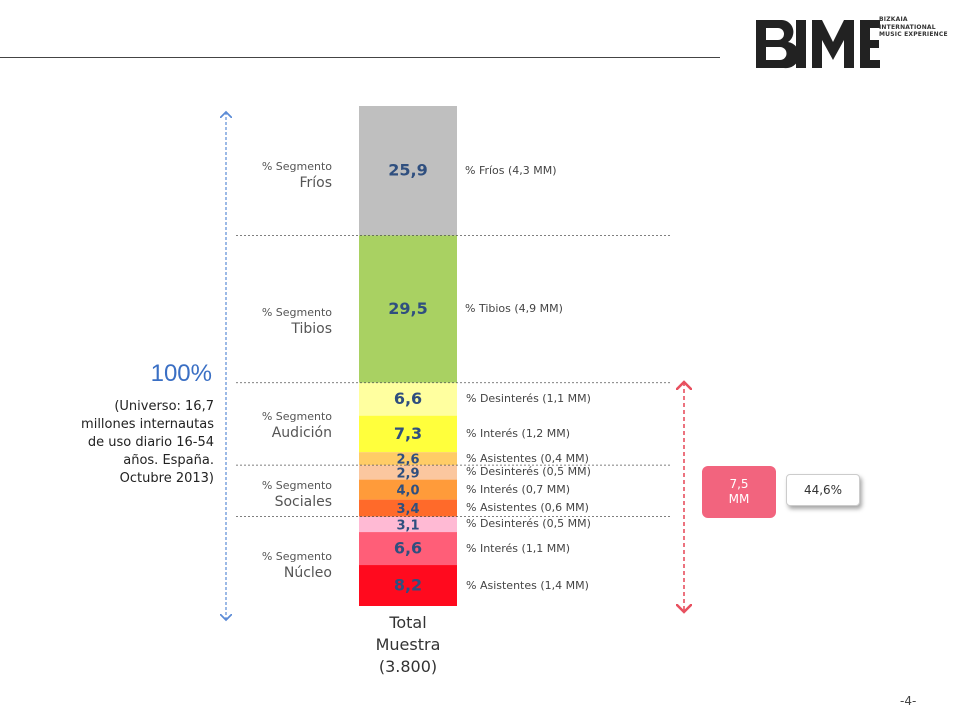 The width and height of the screenshot is (960, 720). What do you see at coordinates (908, 701) in the screenshot?
I see `page-number: -4-` at bounding box center [908, 701].